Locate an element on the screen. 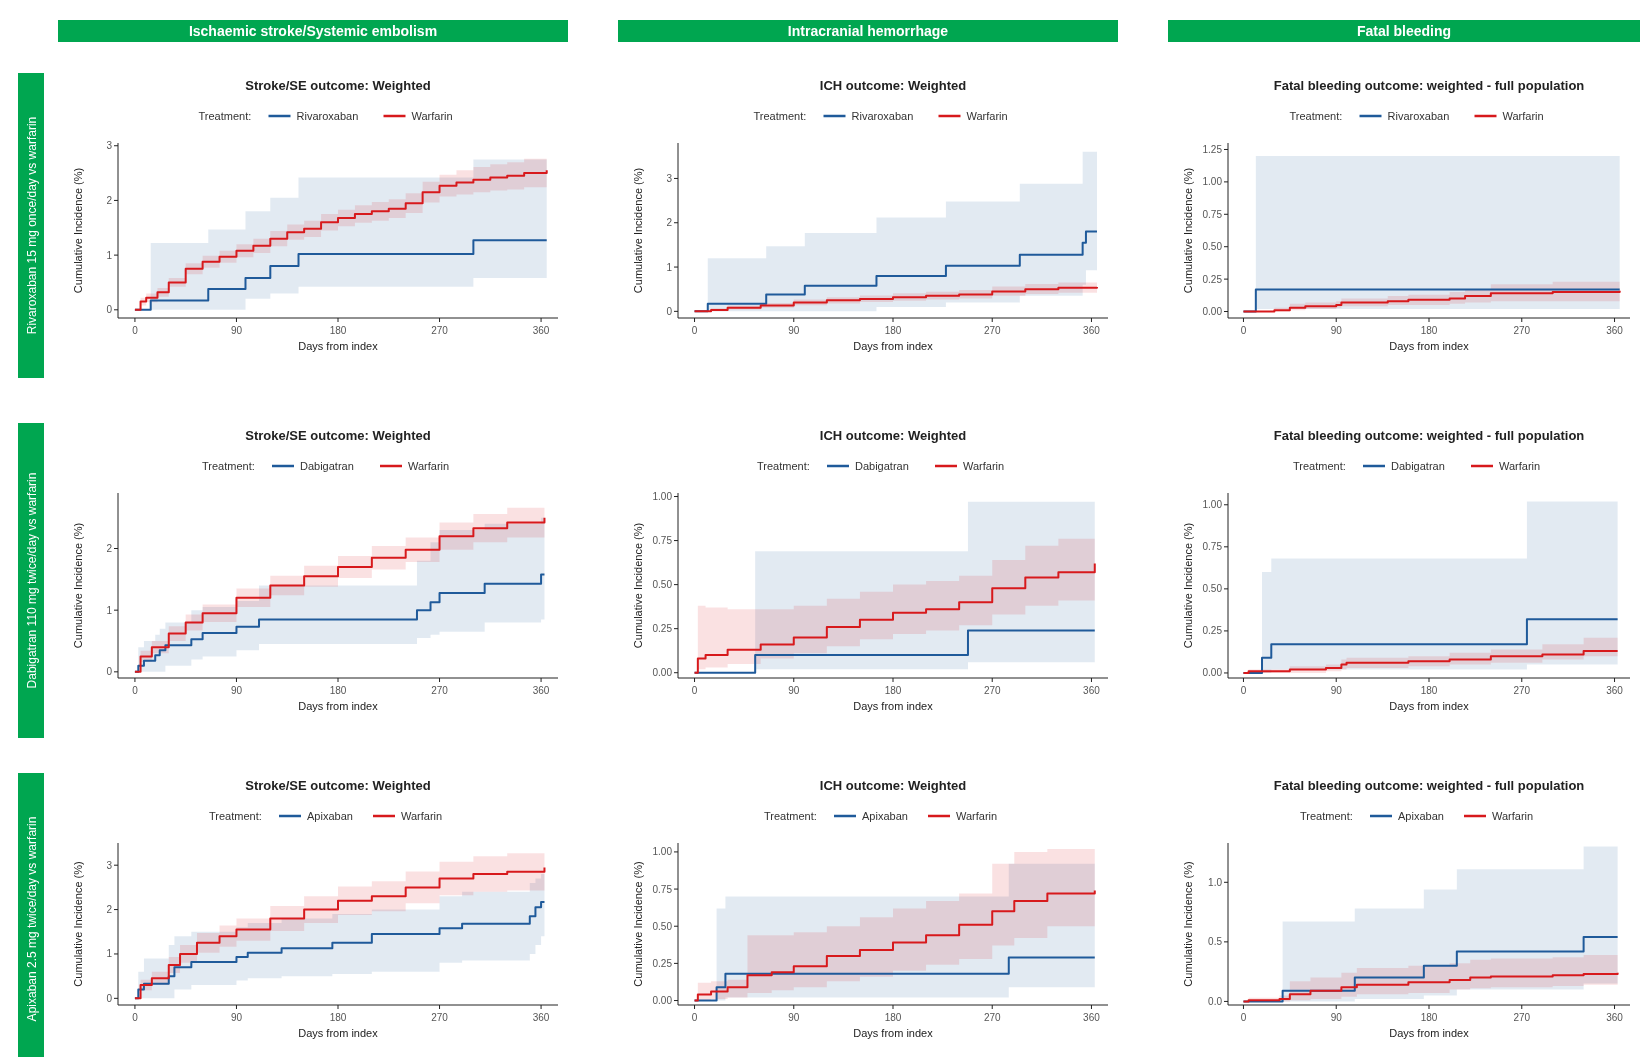 The width and height of the screenshot is (1642, 1057). y-tick-label: 1.0 is located at coordinates (1215, 882).